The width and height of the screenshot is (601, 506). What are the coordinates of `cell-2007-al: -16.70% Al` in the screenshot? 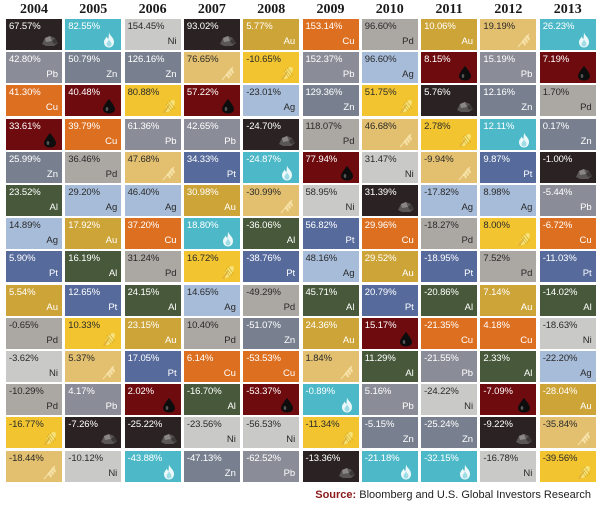 It's located at (211, 400).